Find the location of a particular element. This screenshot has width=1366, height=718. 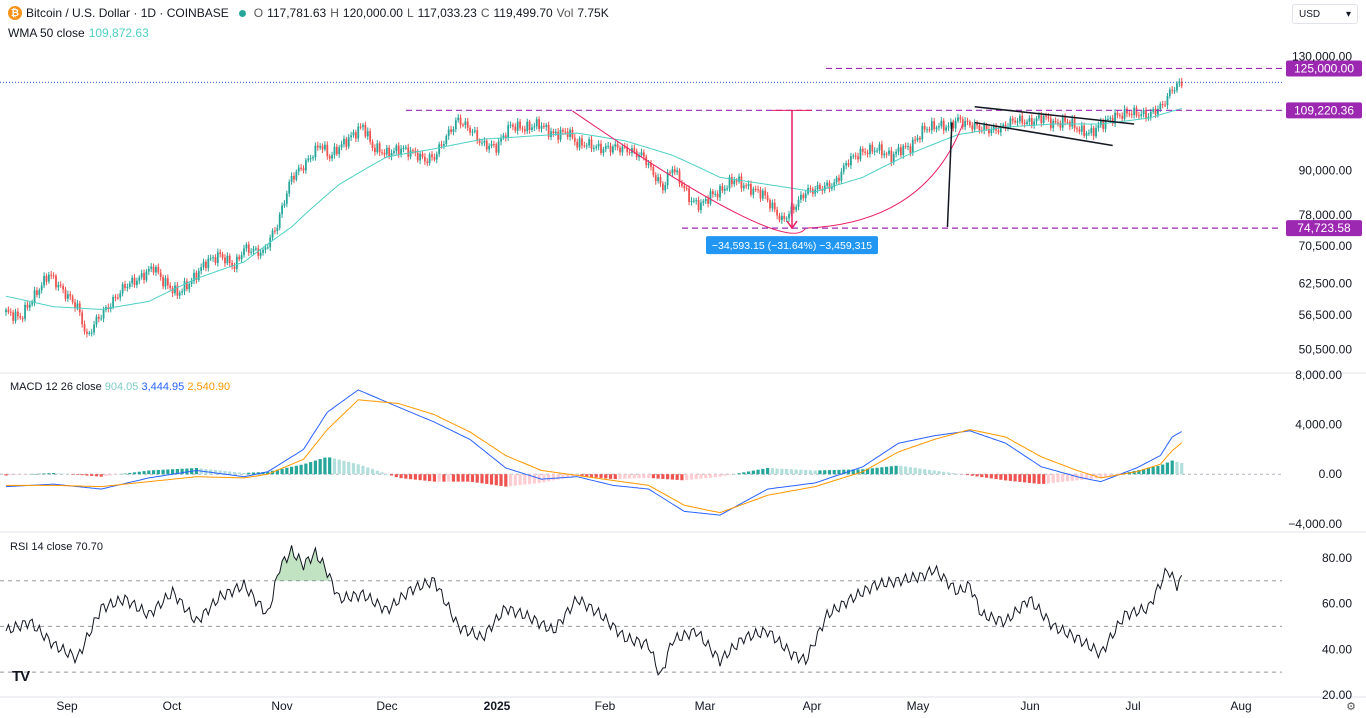

wma-legend: WMA 50 close 109,872.63 is located at coordinates (78, 33).